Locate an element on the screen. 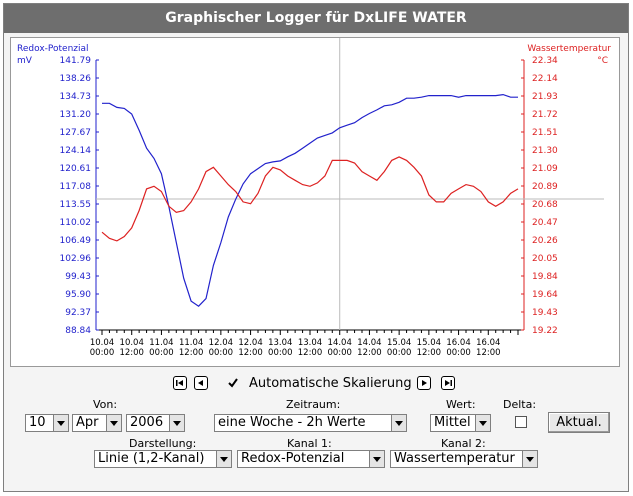 This screenshot has height=496, width=633. left-tick-label: 131.20 is located at coordinates (76, 115).